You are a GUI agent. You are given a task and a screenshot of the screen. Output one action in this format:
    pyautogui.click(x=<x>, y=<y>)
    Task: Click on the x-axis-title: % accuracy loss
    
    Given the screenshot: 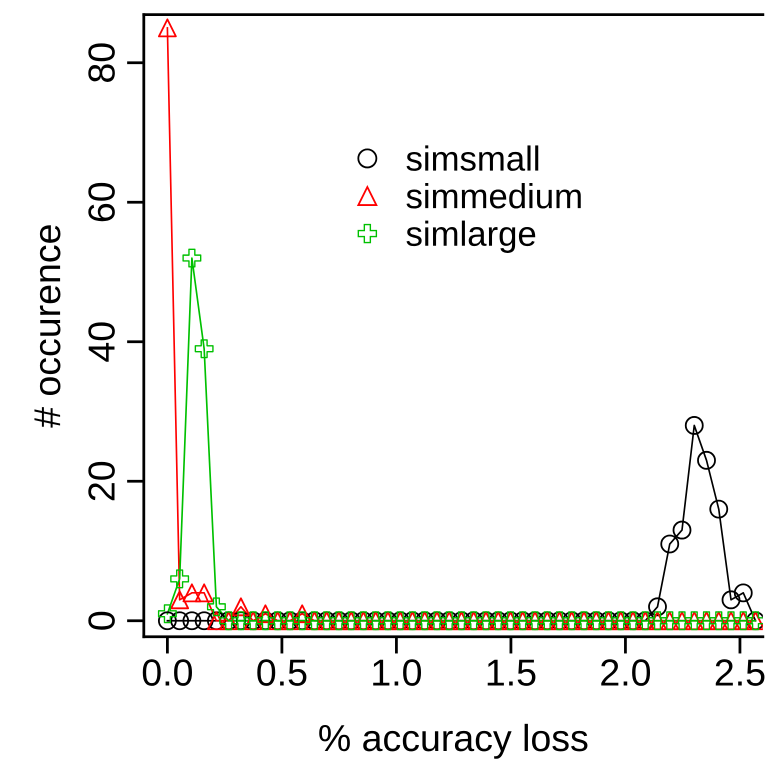 What is the action you would take?
    pyautogui.click(x=453, y=741)
    